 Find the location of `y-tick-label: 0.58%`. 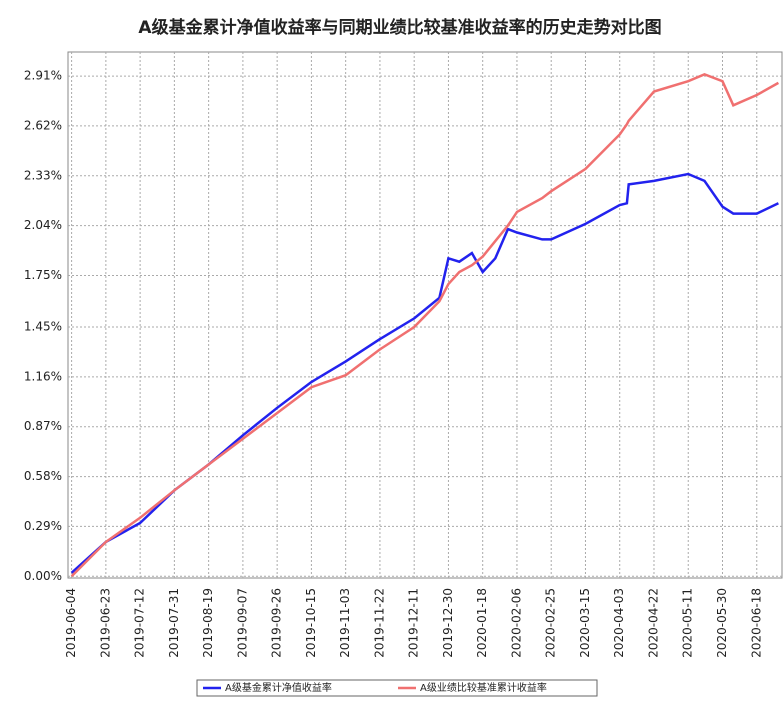

y-tick-label: 0.58% is located at coordinates (43, 476).